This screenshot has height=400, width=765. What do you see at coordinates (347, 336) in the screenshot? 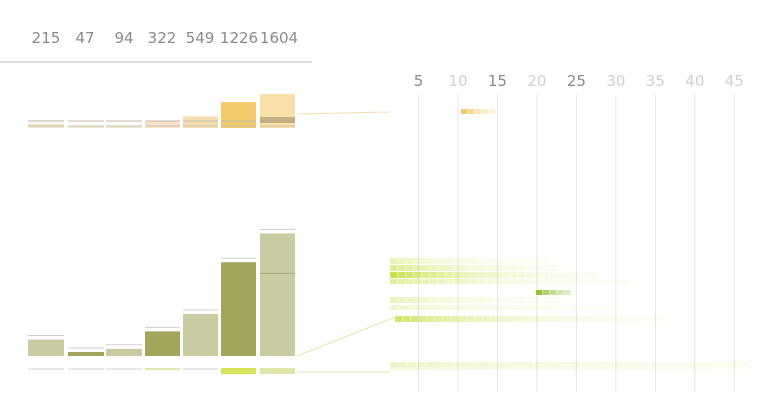
I see `connector-line` at bounding box center [347, 336].